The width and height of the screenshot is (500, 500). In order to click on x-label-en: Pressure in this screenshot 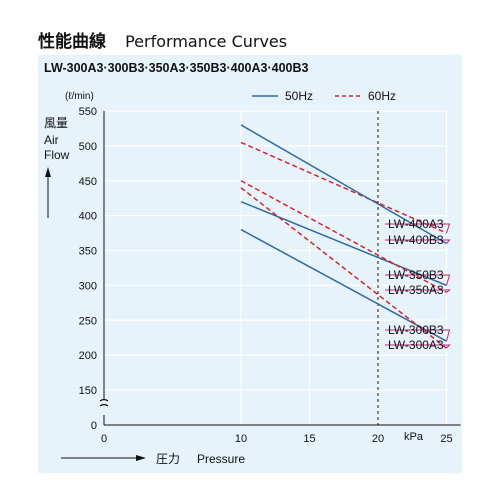, I will do `click(221, 459)`.